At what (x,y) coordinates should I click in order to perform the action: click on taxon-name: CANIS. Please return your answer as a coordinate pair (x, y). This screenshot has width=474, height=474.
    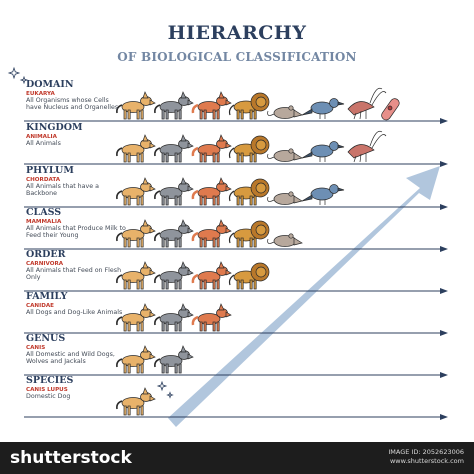
    Looking at the image, I should click on (36, 348).